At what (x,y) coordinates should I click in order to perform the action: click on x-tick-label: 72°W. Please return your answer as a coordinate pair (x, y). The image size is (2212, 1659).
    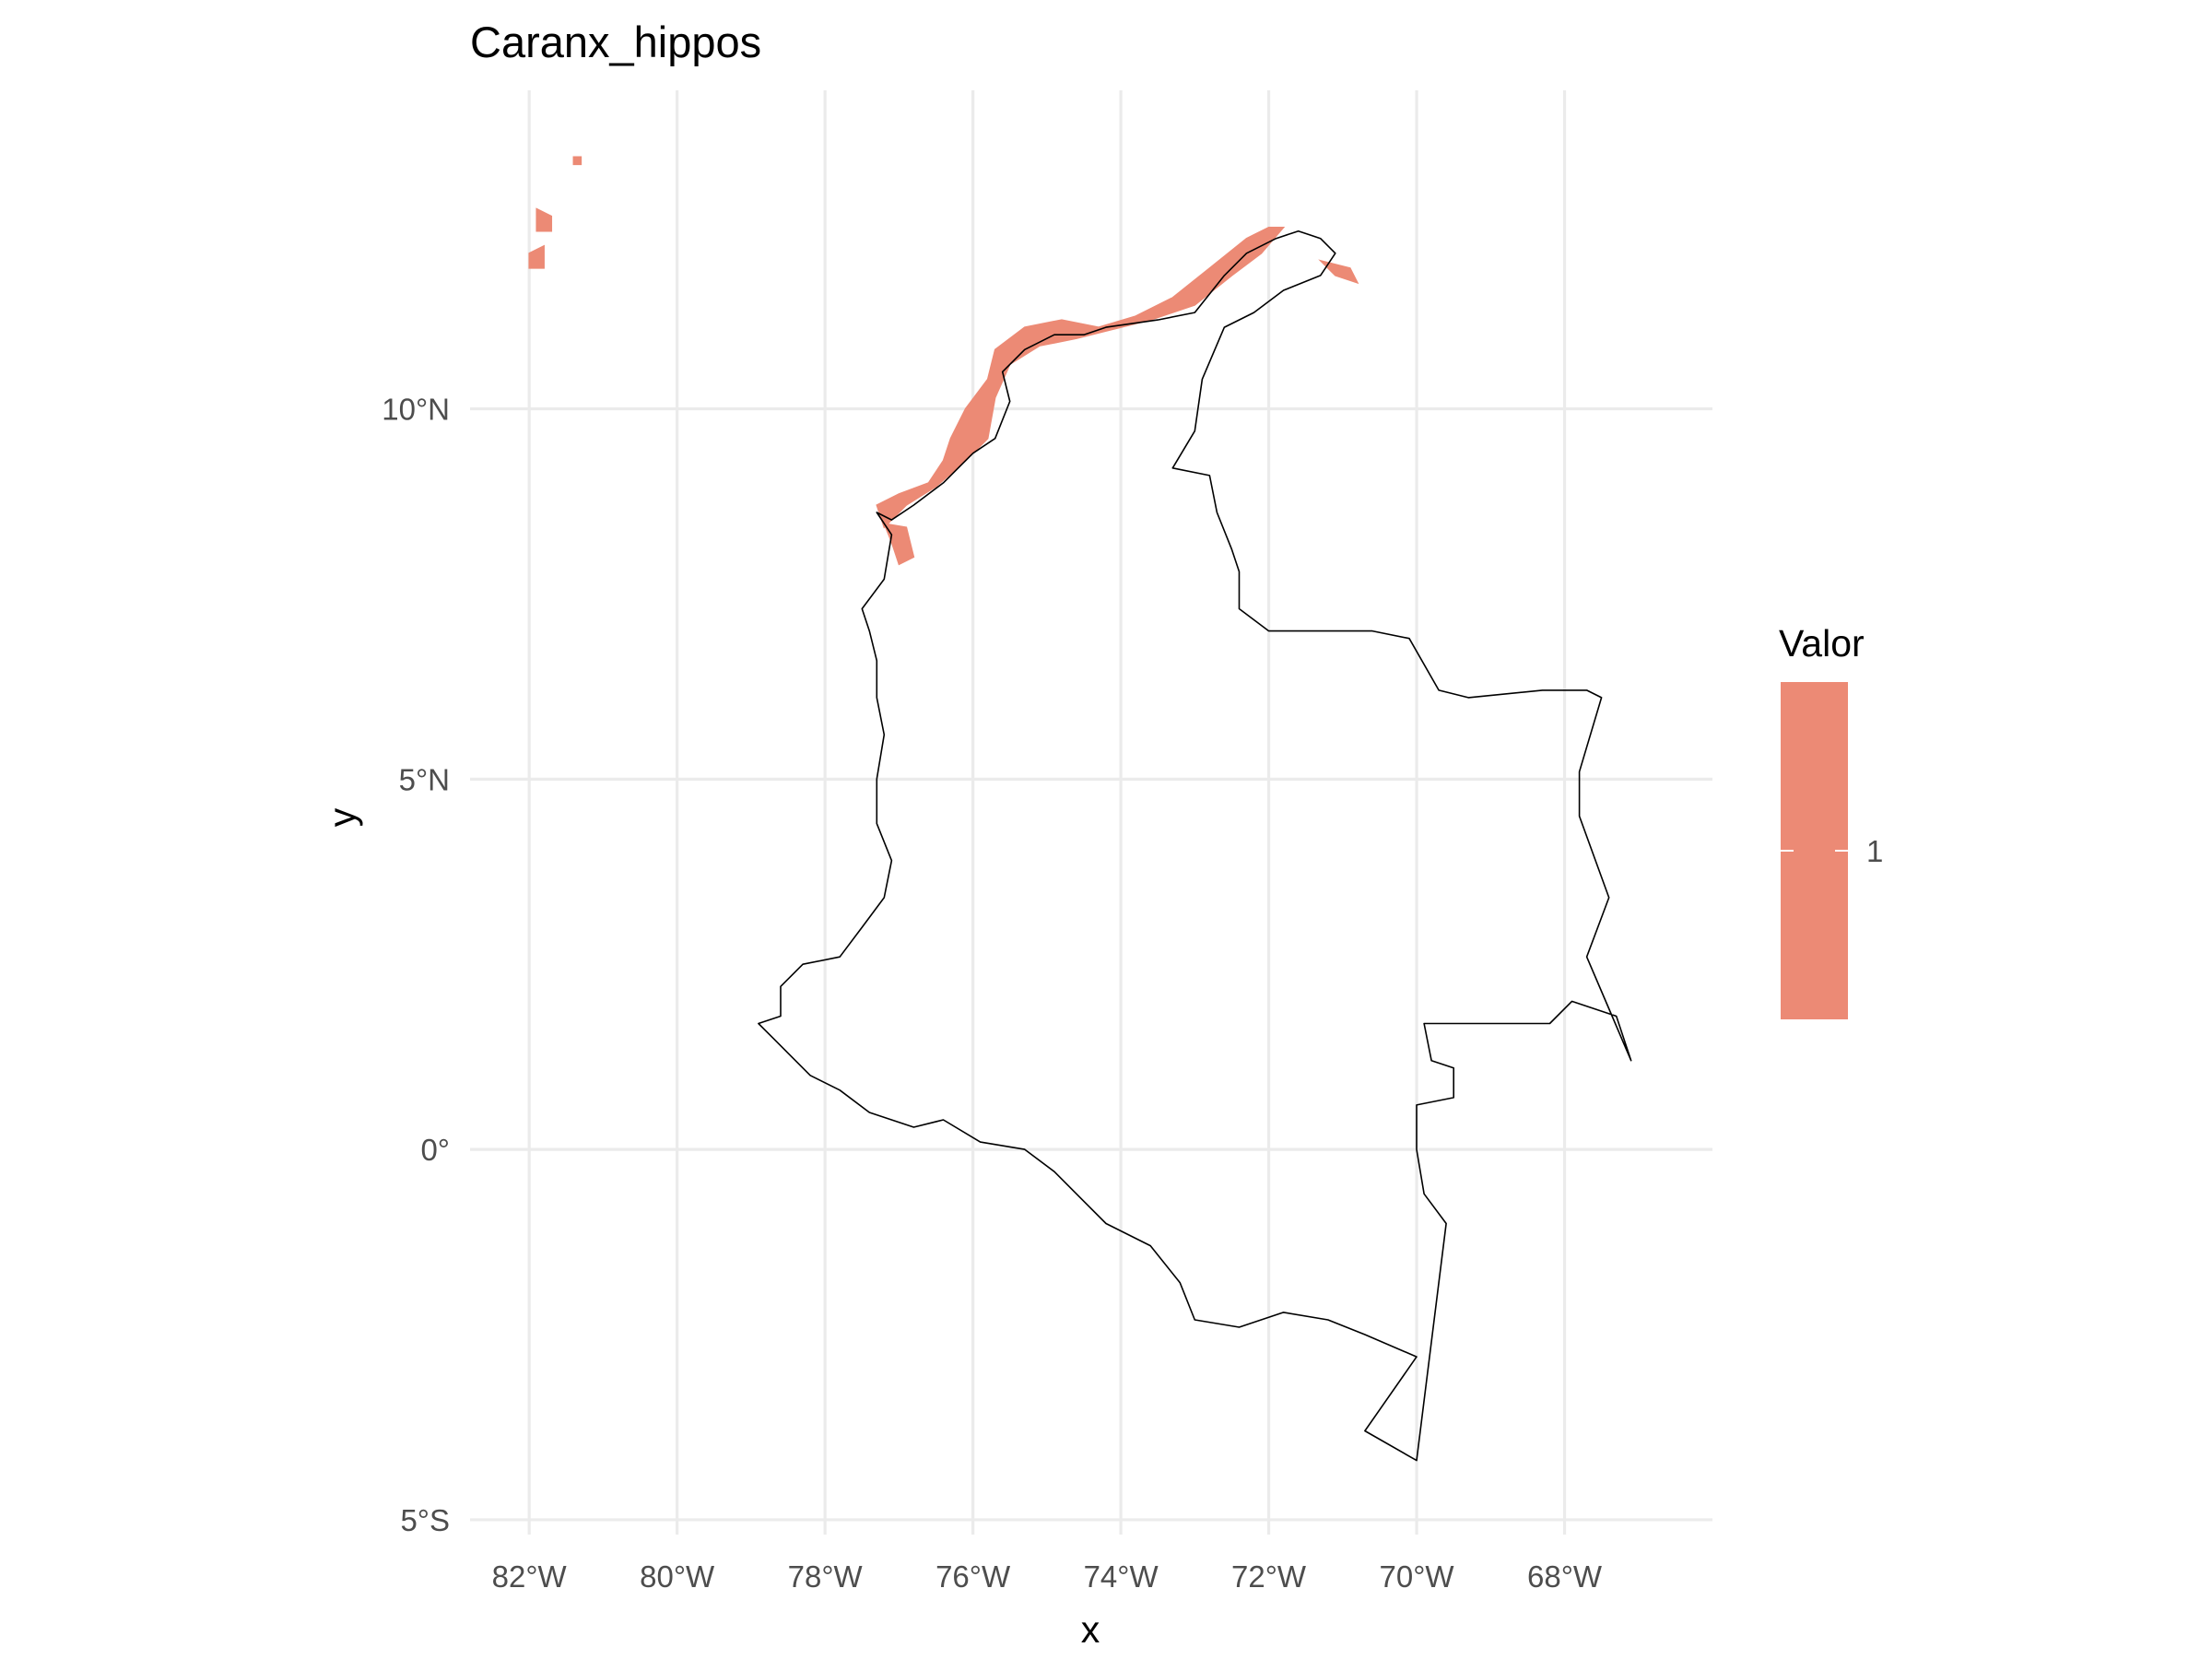
    Looking at the image, I should click on (1269, 1576).